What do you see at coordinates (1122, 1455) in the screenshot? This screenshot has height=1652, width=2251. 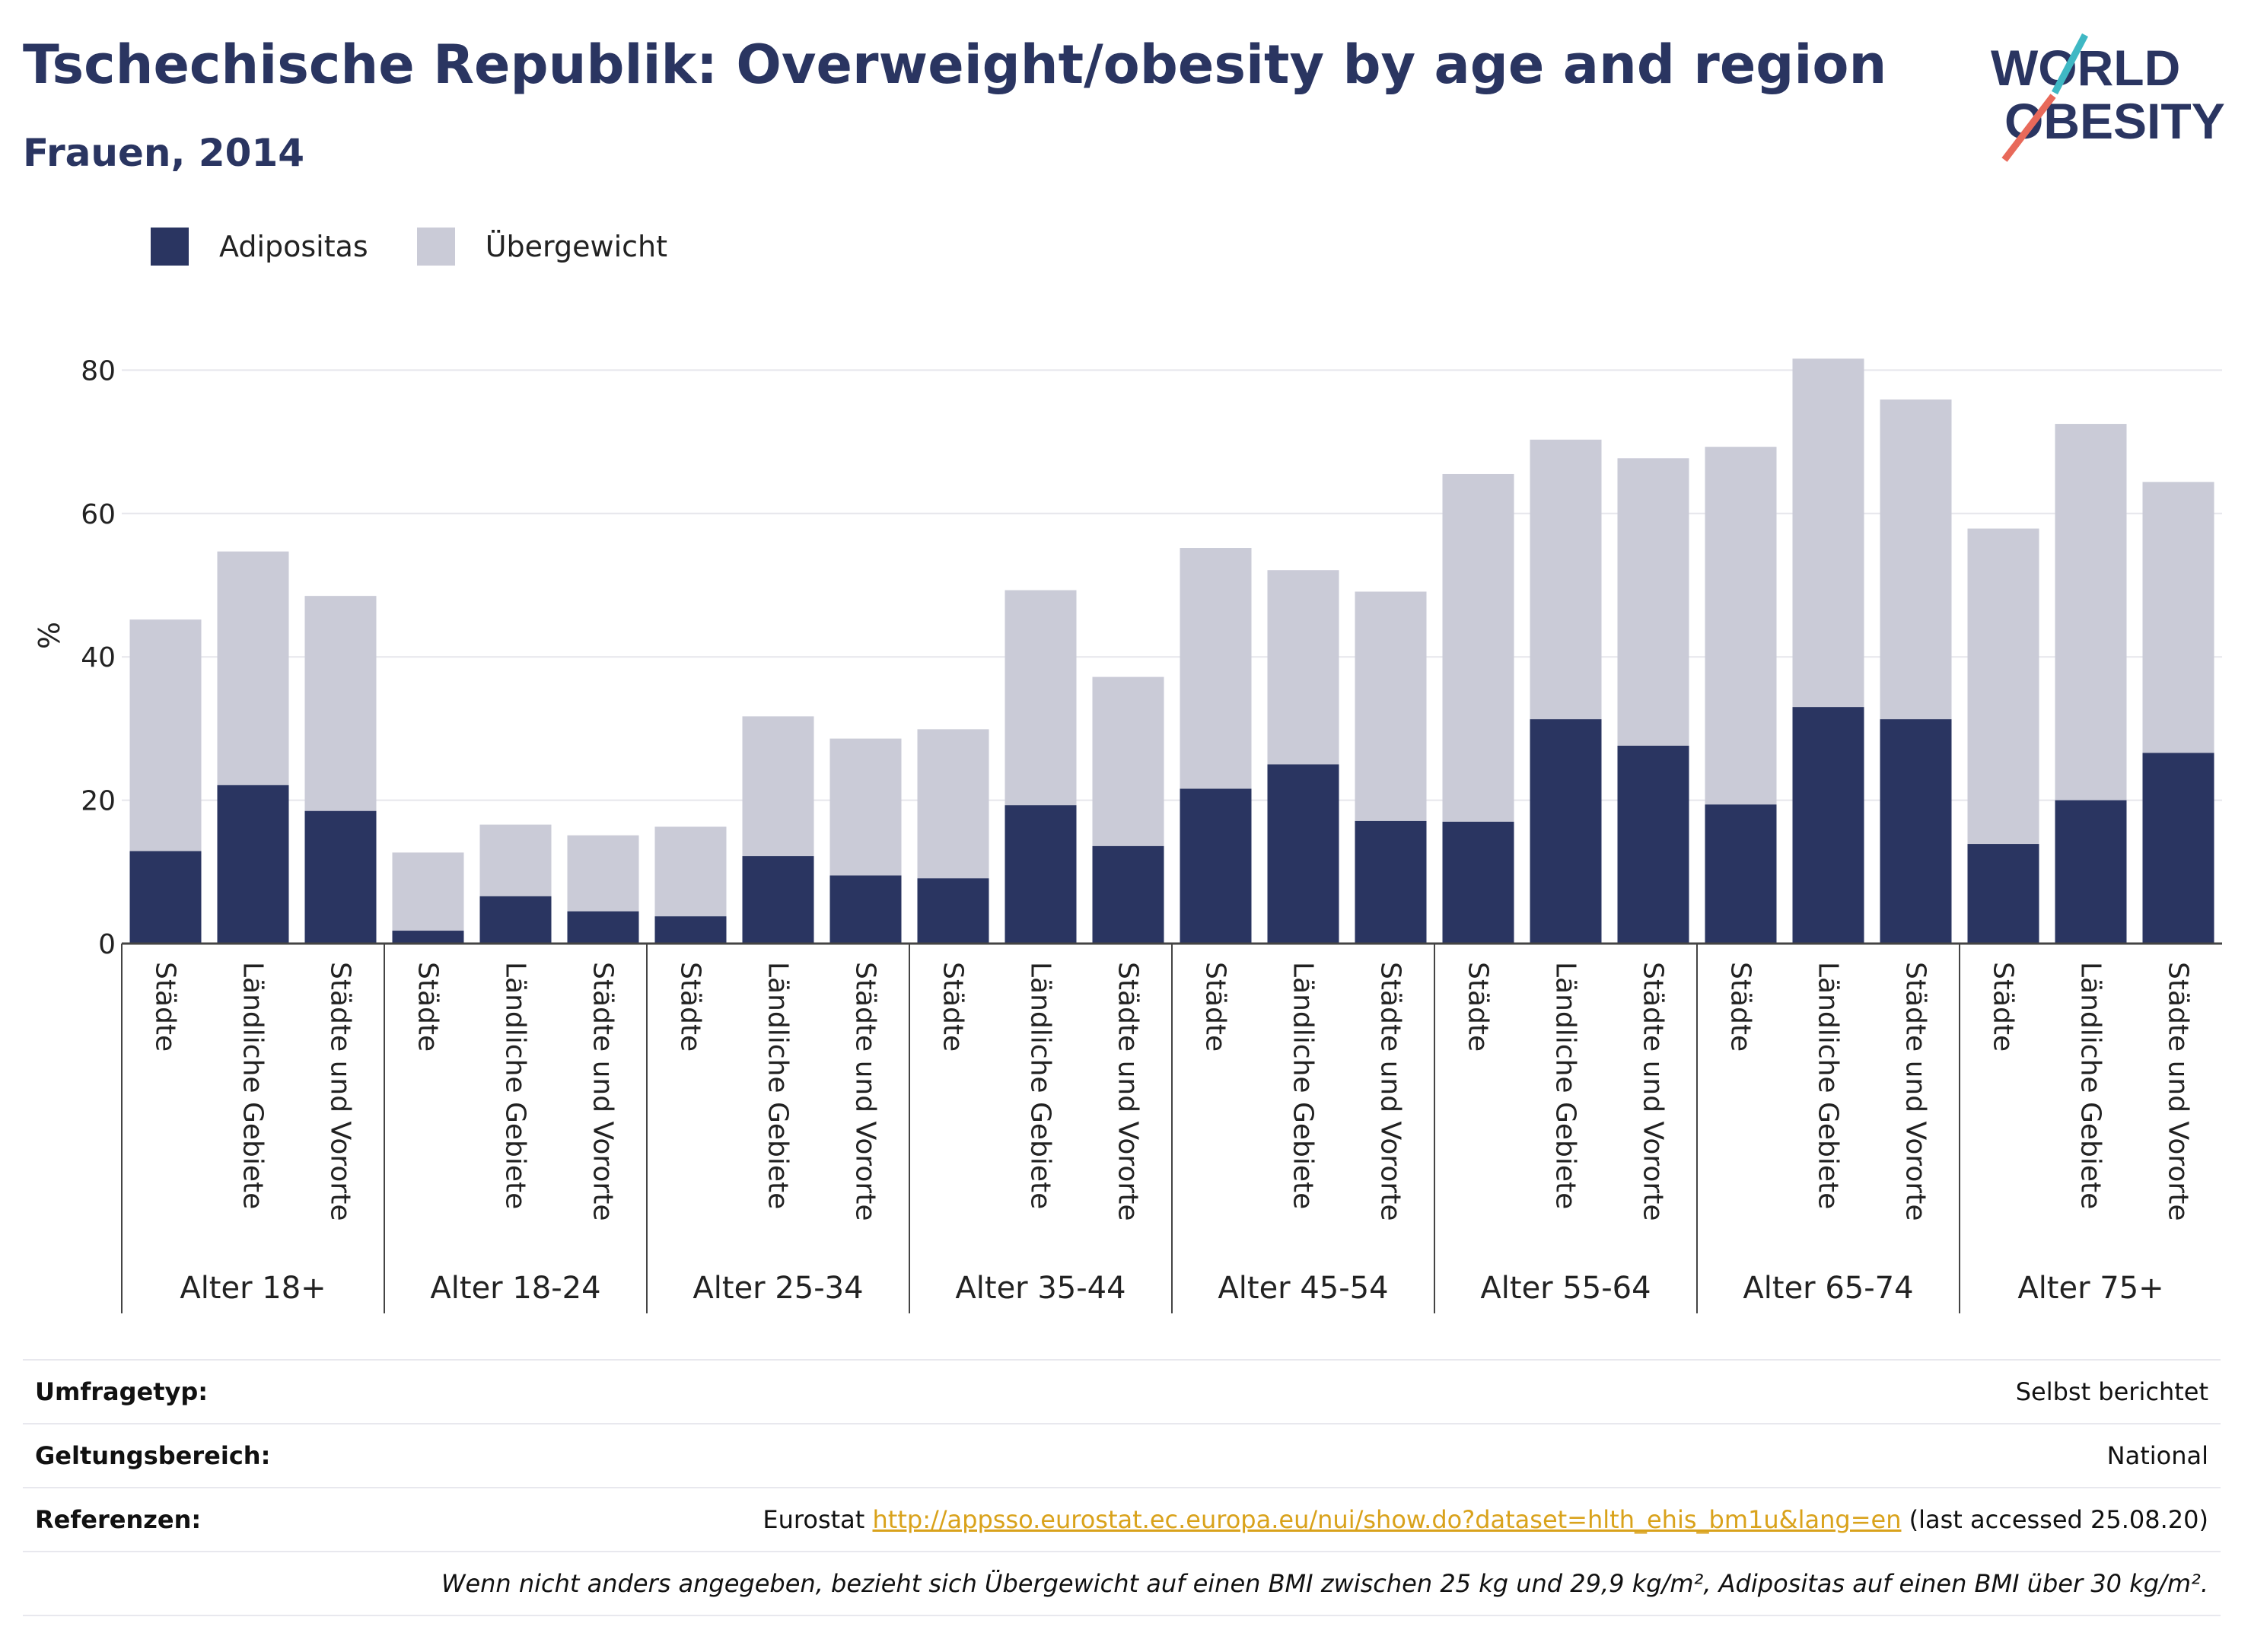 I see `info-row-scope: Geltungsbereich: National` at bounding box center [1122, 1455].